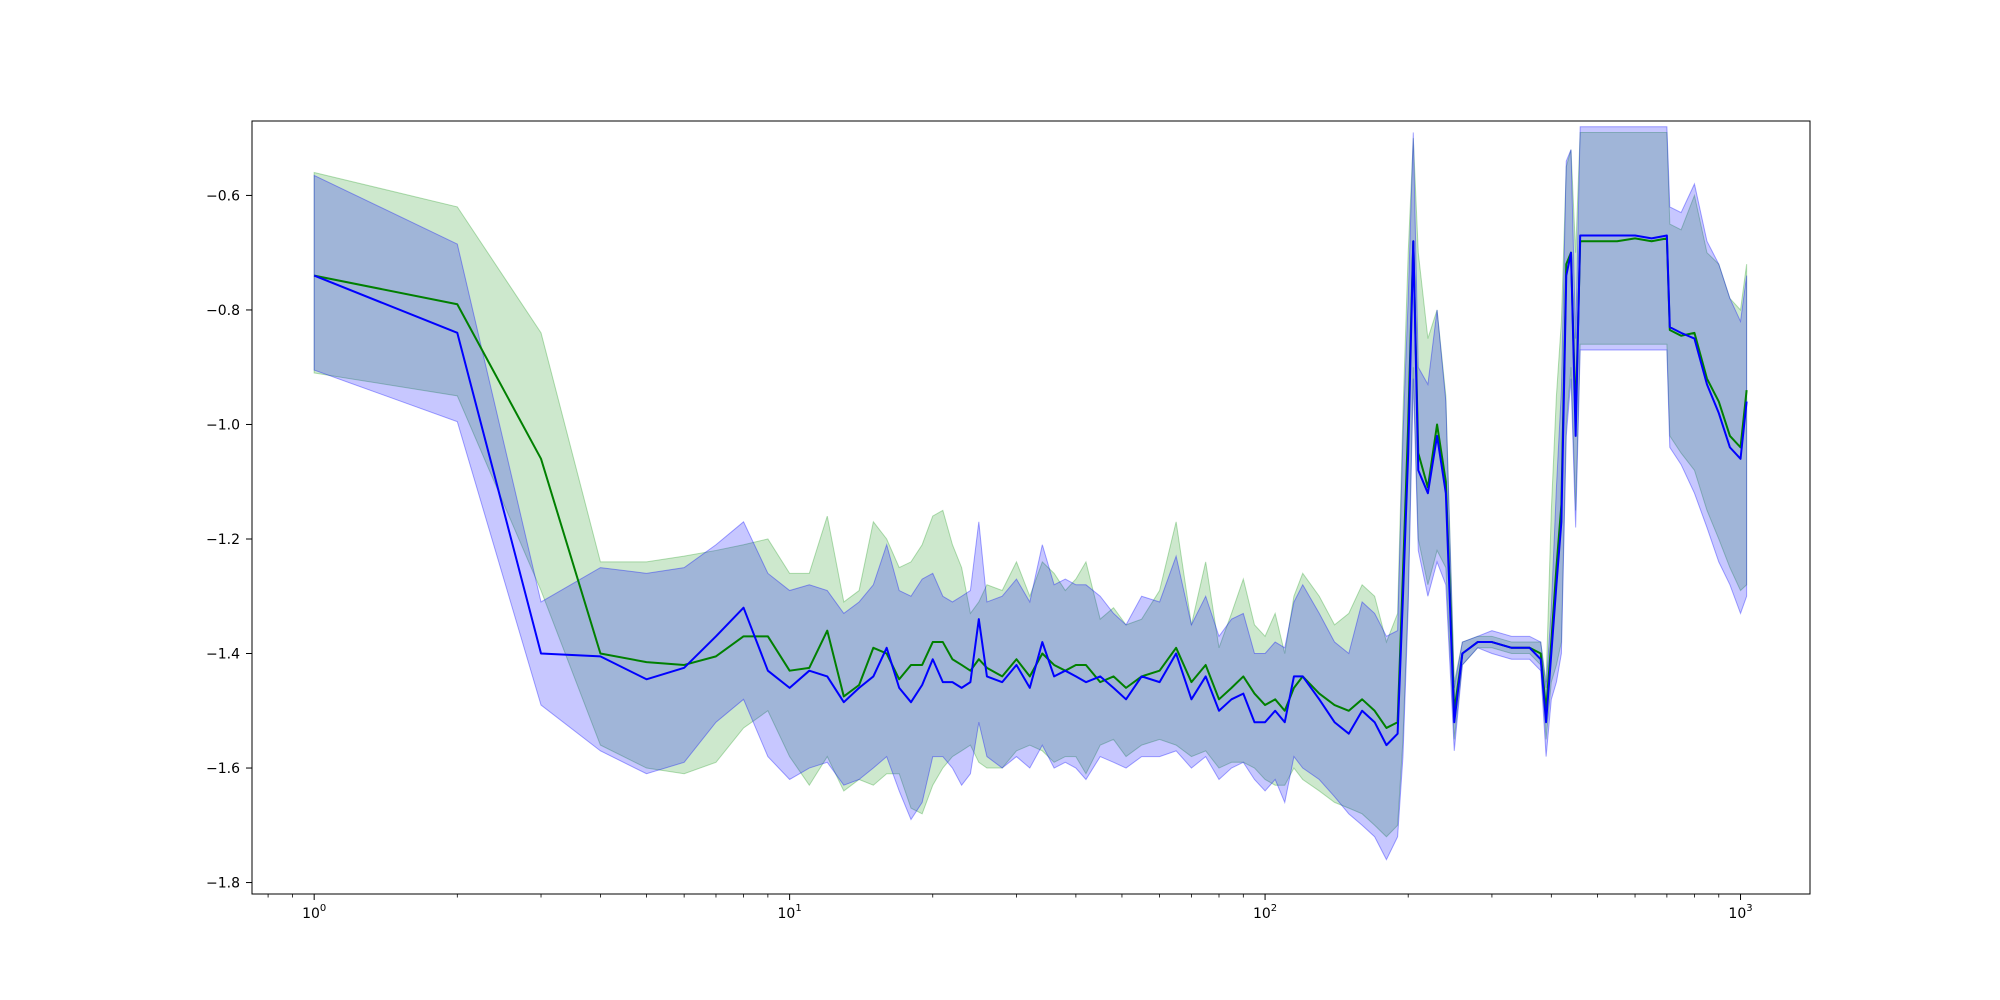 This screenshot has height=1000, width=2000. I want to click on y-tick-label: −1.6, so click(223, 769).